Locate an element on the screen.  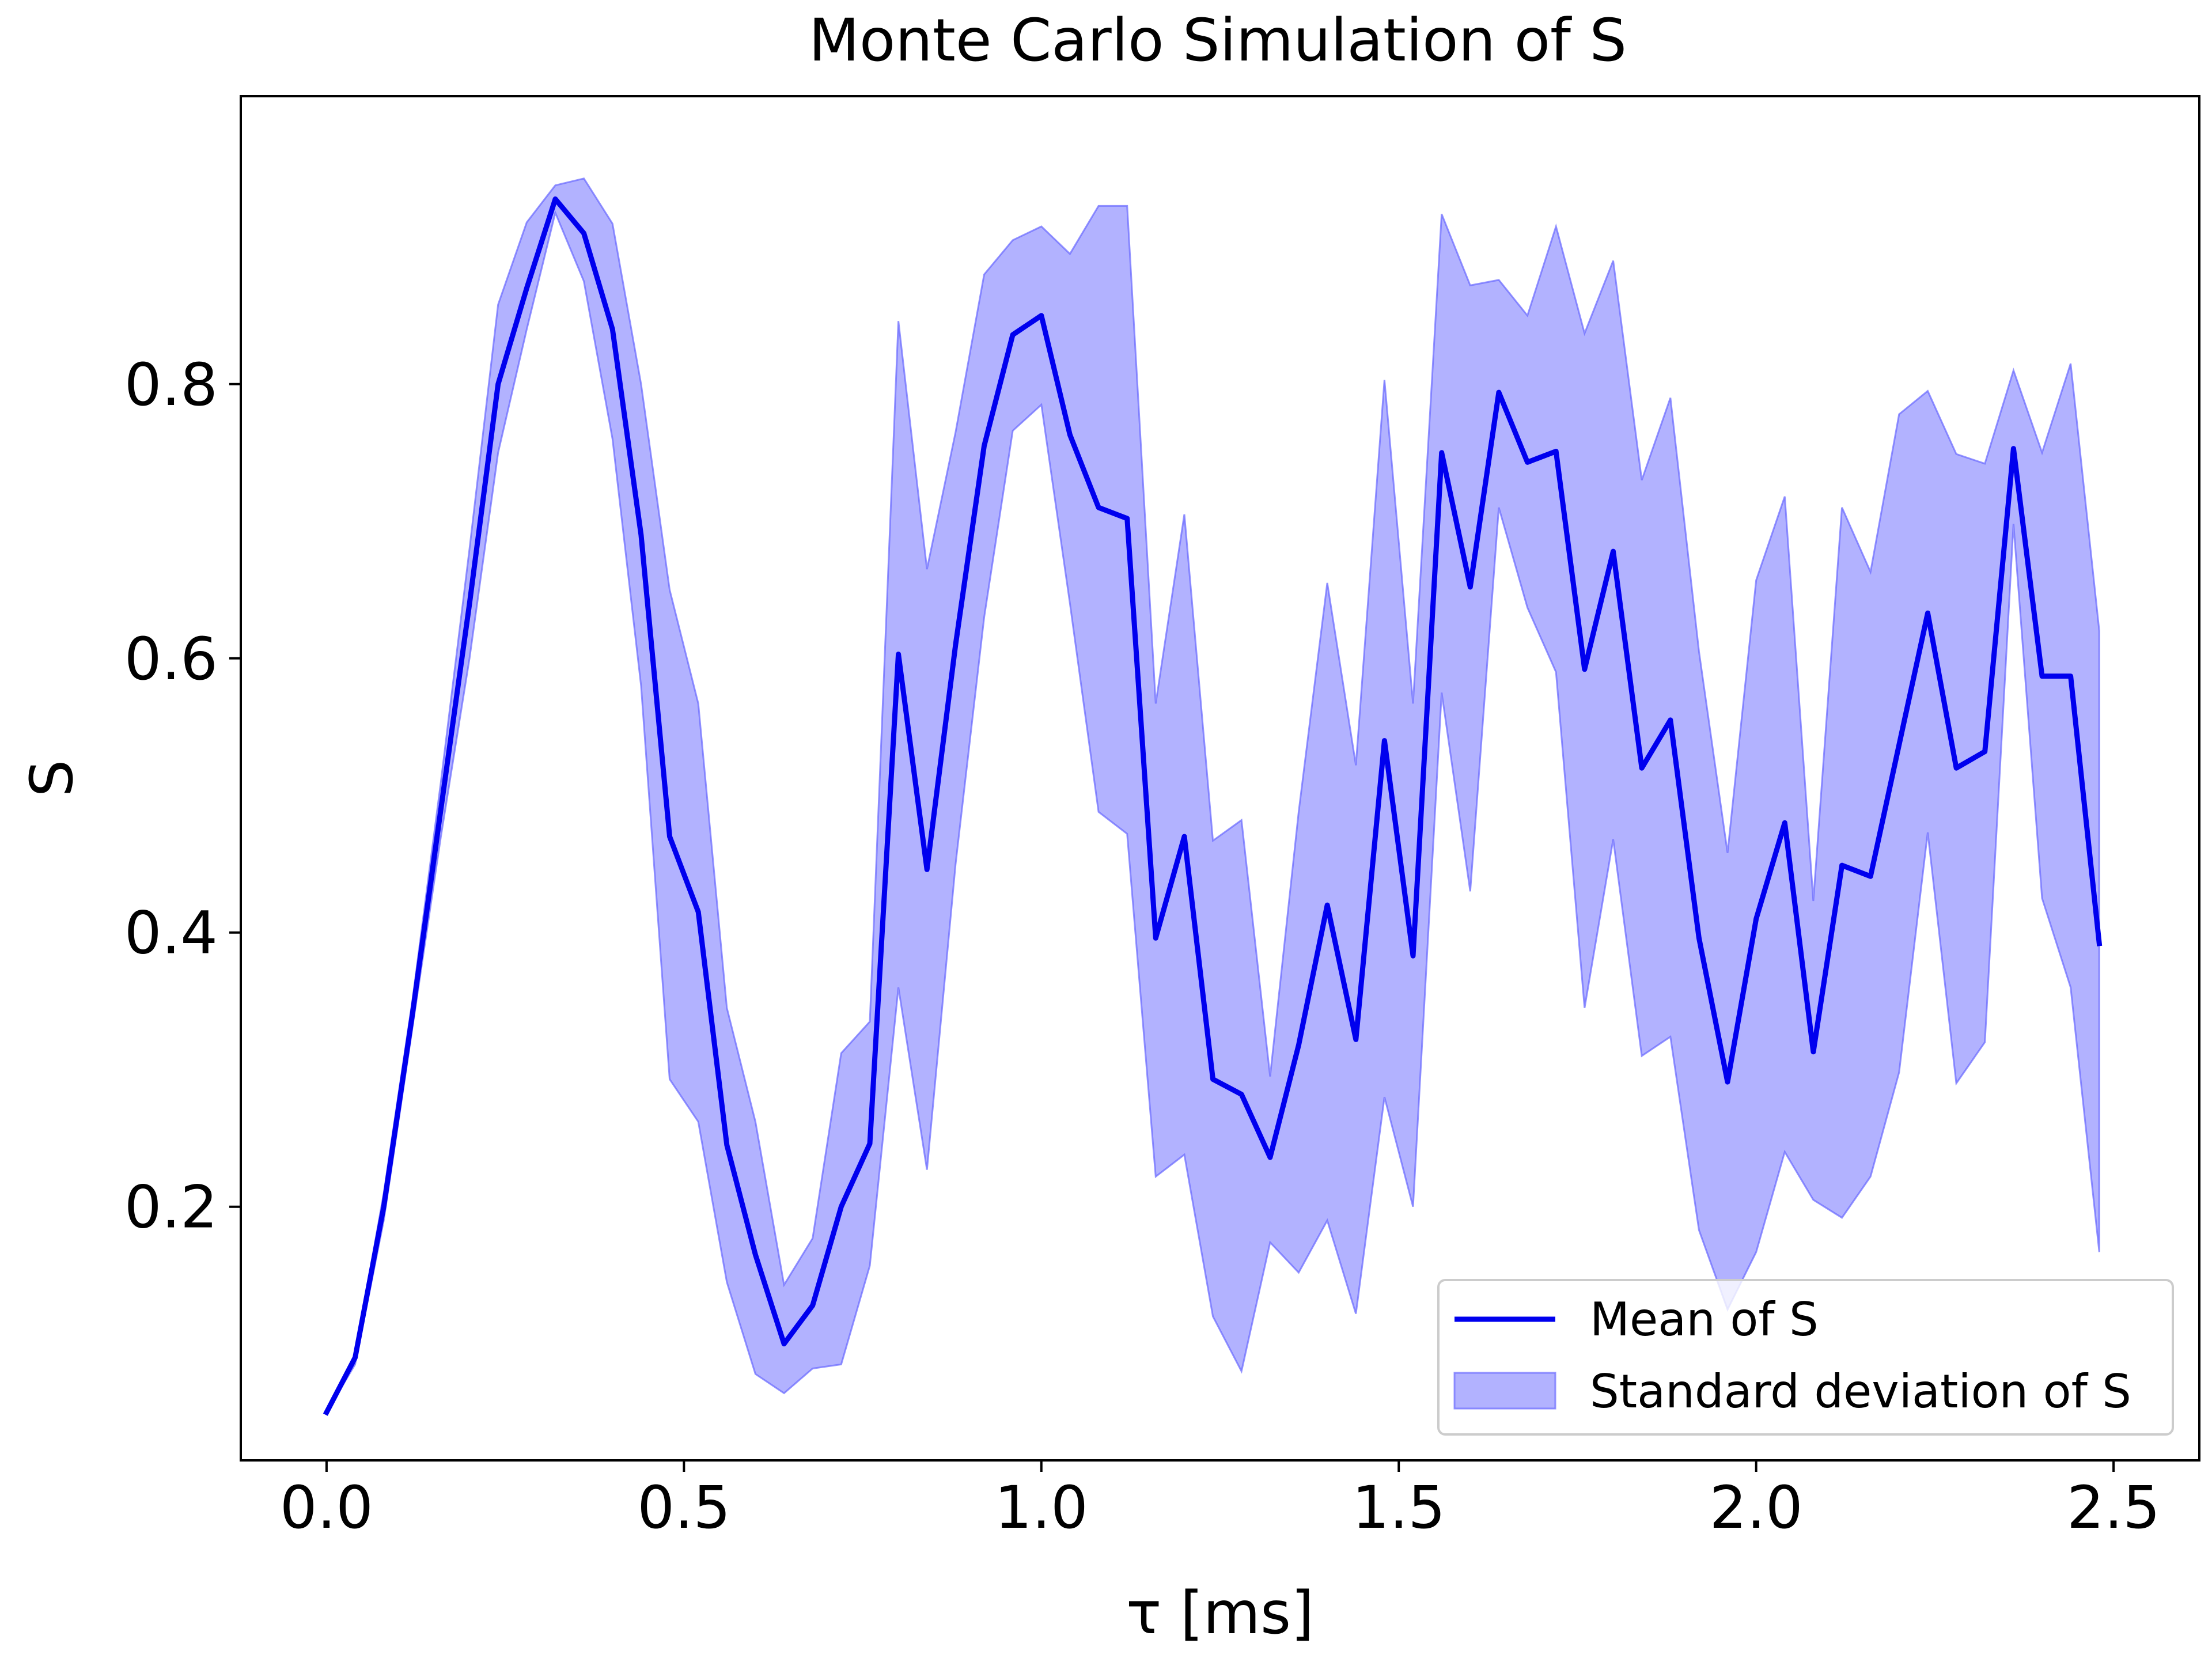
x-tick-label: 0.5 is located at coordinates (683, 1508).